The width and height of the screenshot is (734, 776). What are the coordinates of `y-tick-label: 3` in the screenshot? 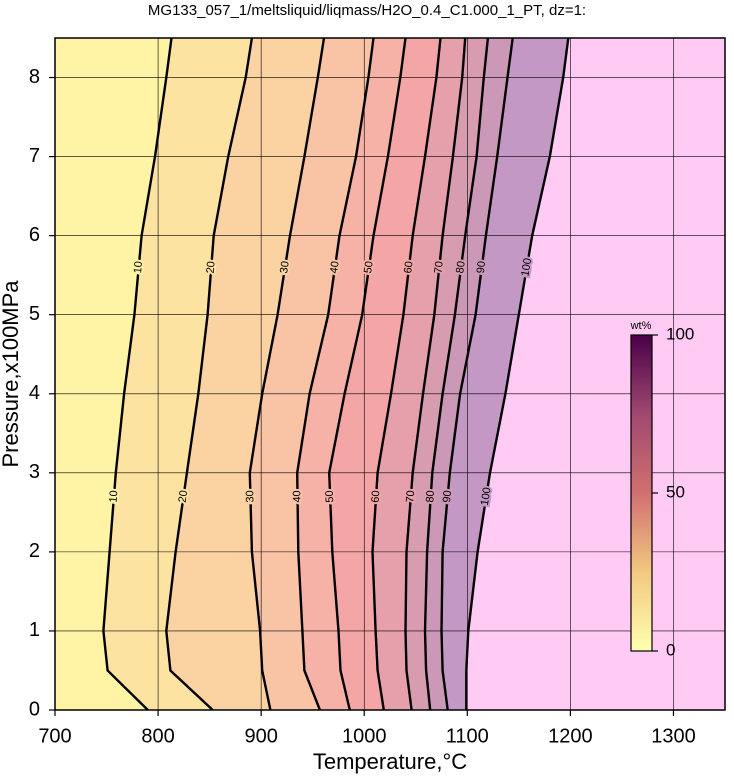 It's located at (34, 472).